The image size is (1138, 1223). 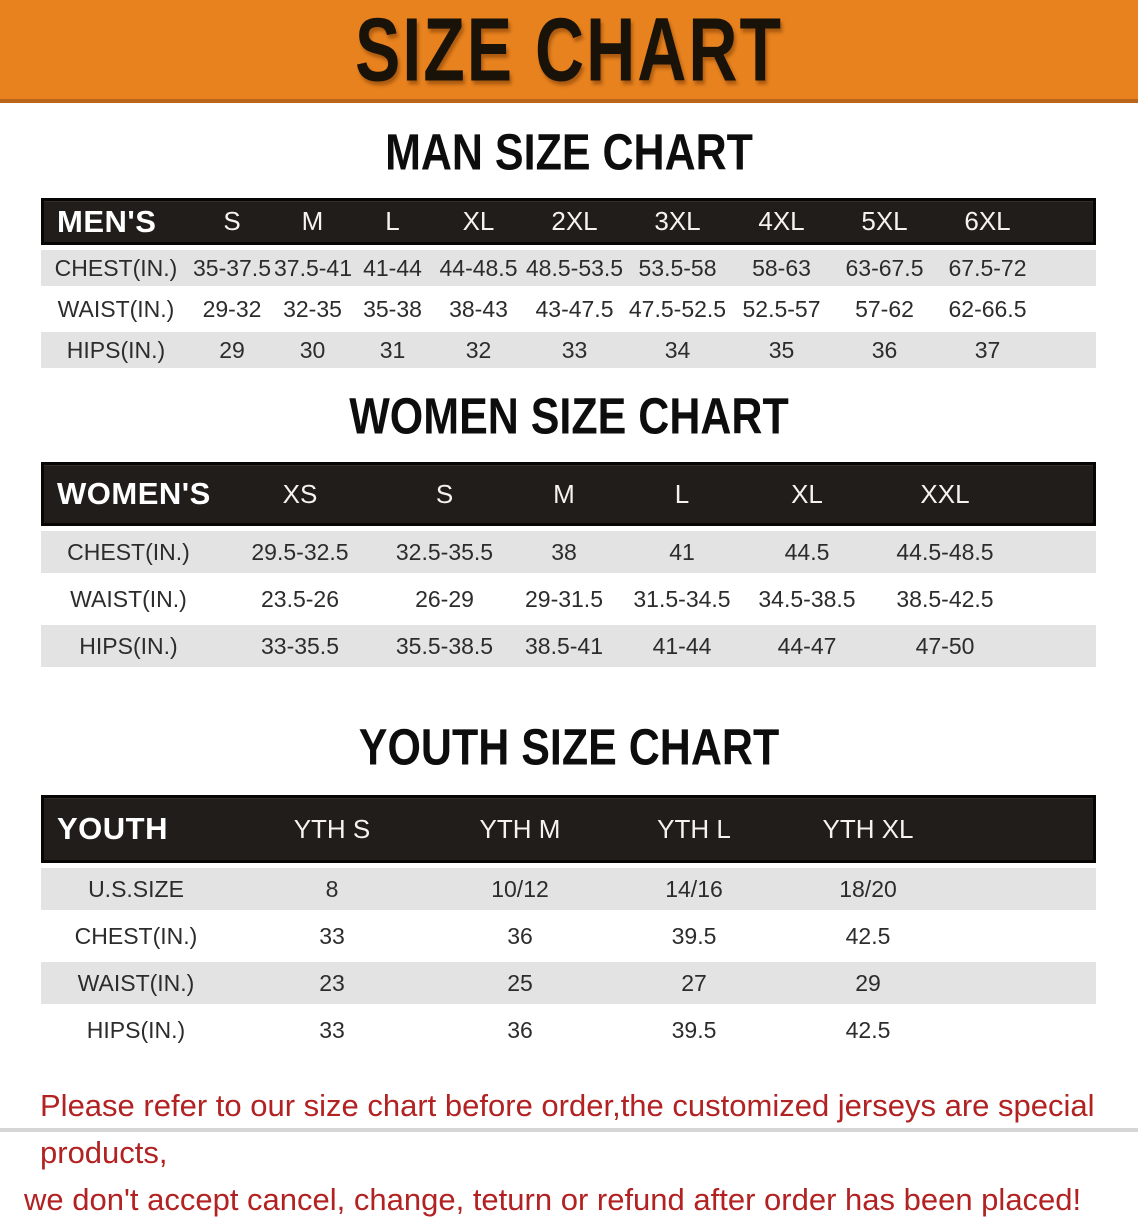 I want to click on size-column-header: XXL, so click(x=945, y=494).